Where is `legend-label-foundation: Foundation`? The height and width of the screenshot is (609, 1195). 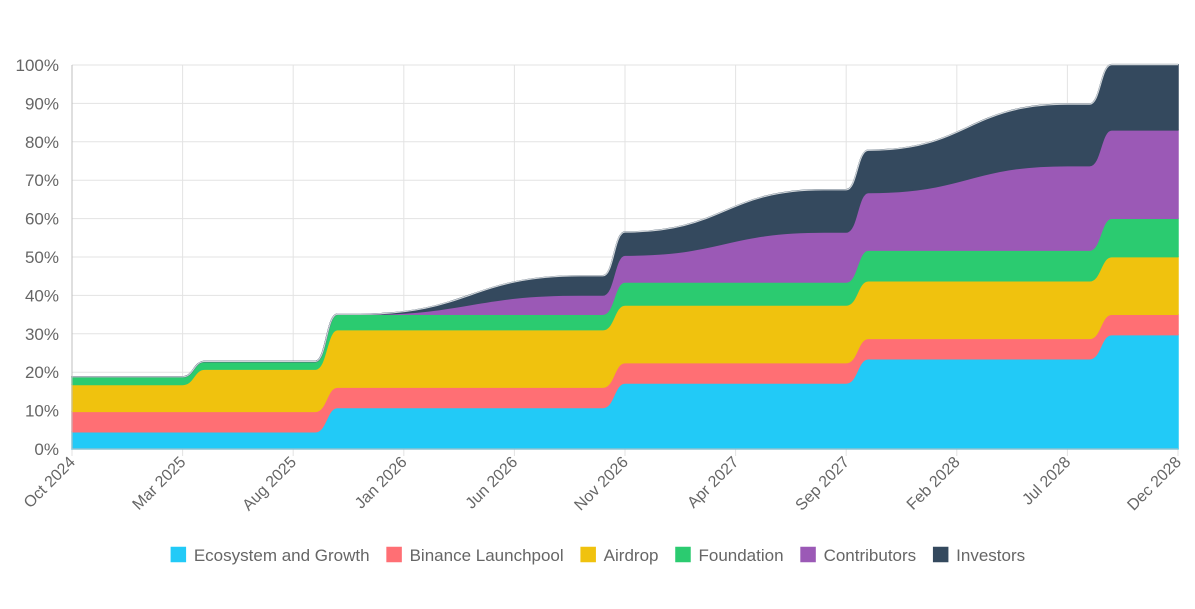
legend-label-foundation: Foundation is located at coordinates (740, 555).